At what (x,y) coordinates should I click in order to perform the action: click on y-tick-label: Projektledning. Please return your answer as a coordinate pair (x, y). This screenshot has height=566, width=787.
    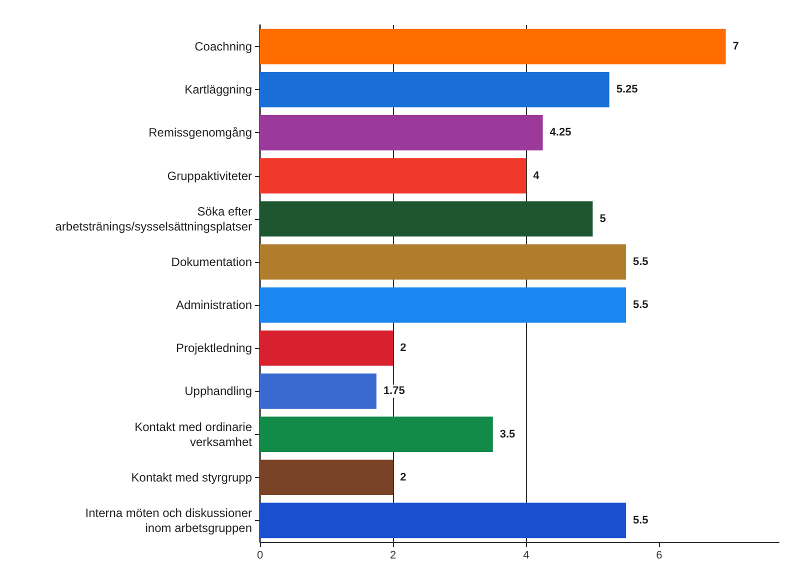
    Looking at the image, I should click on (214, 348).